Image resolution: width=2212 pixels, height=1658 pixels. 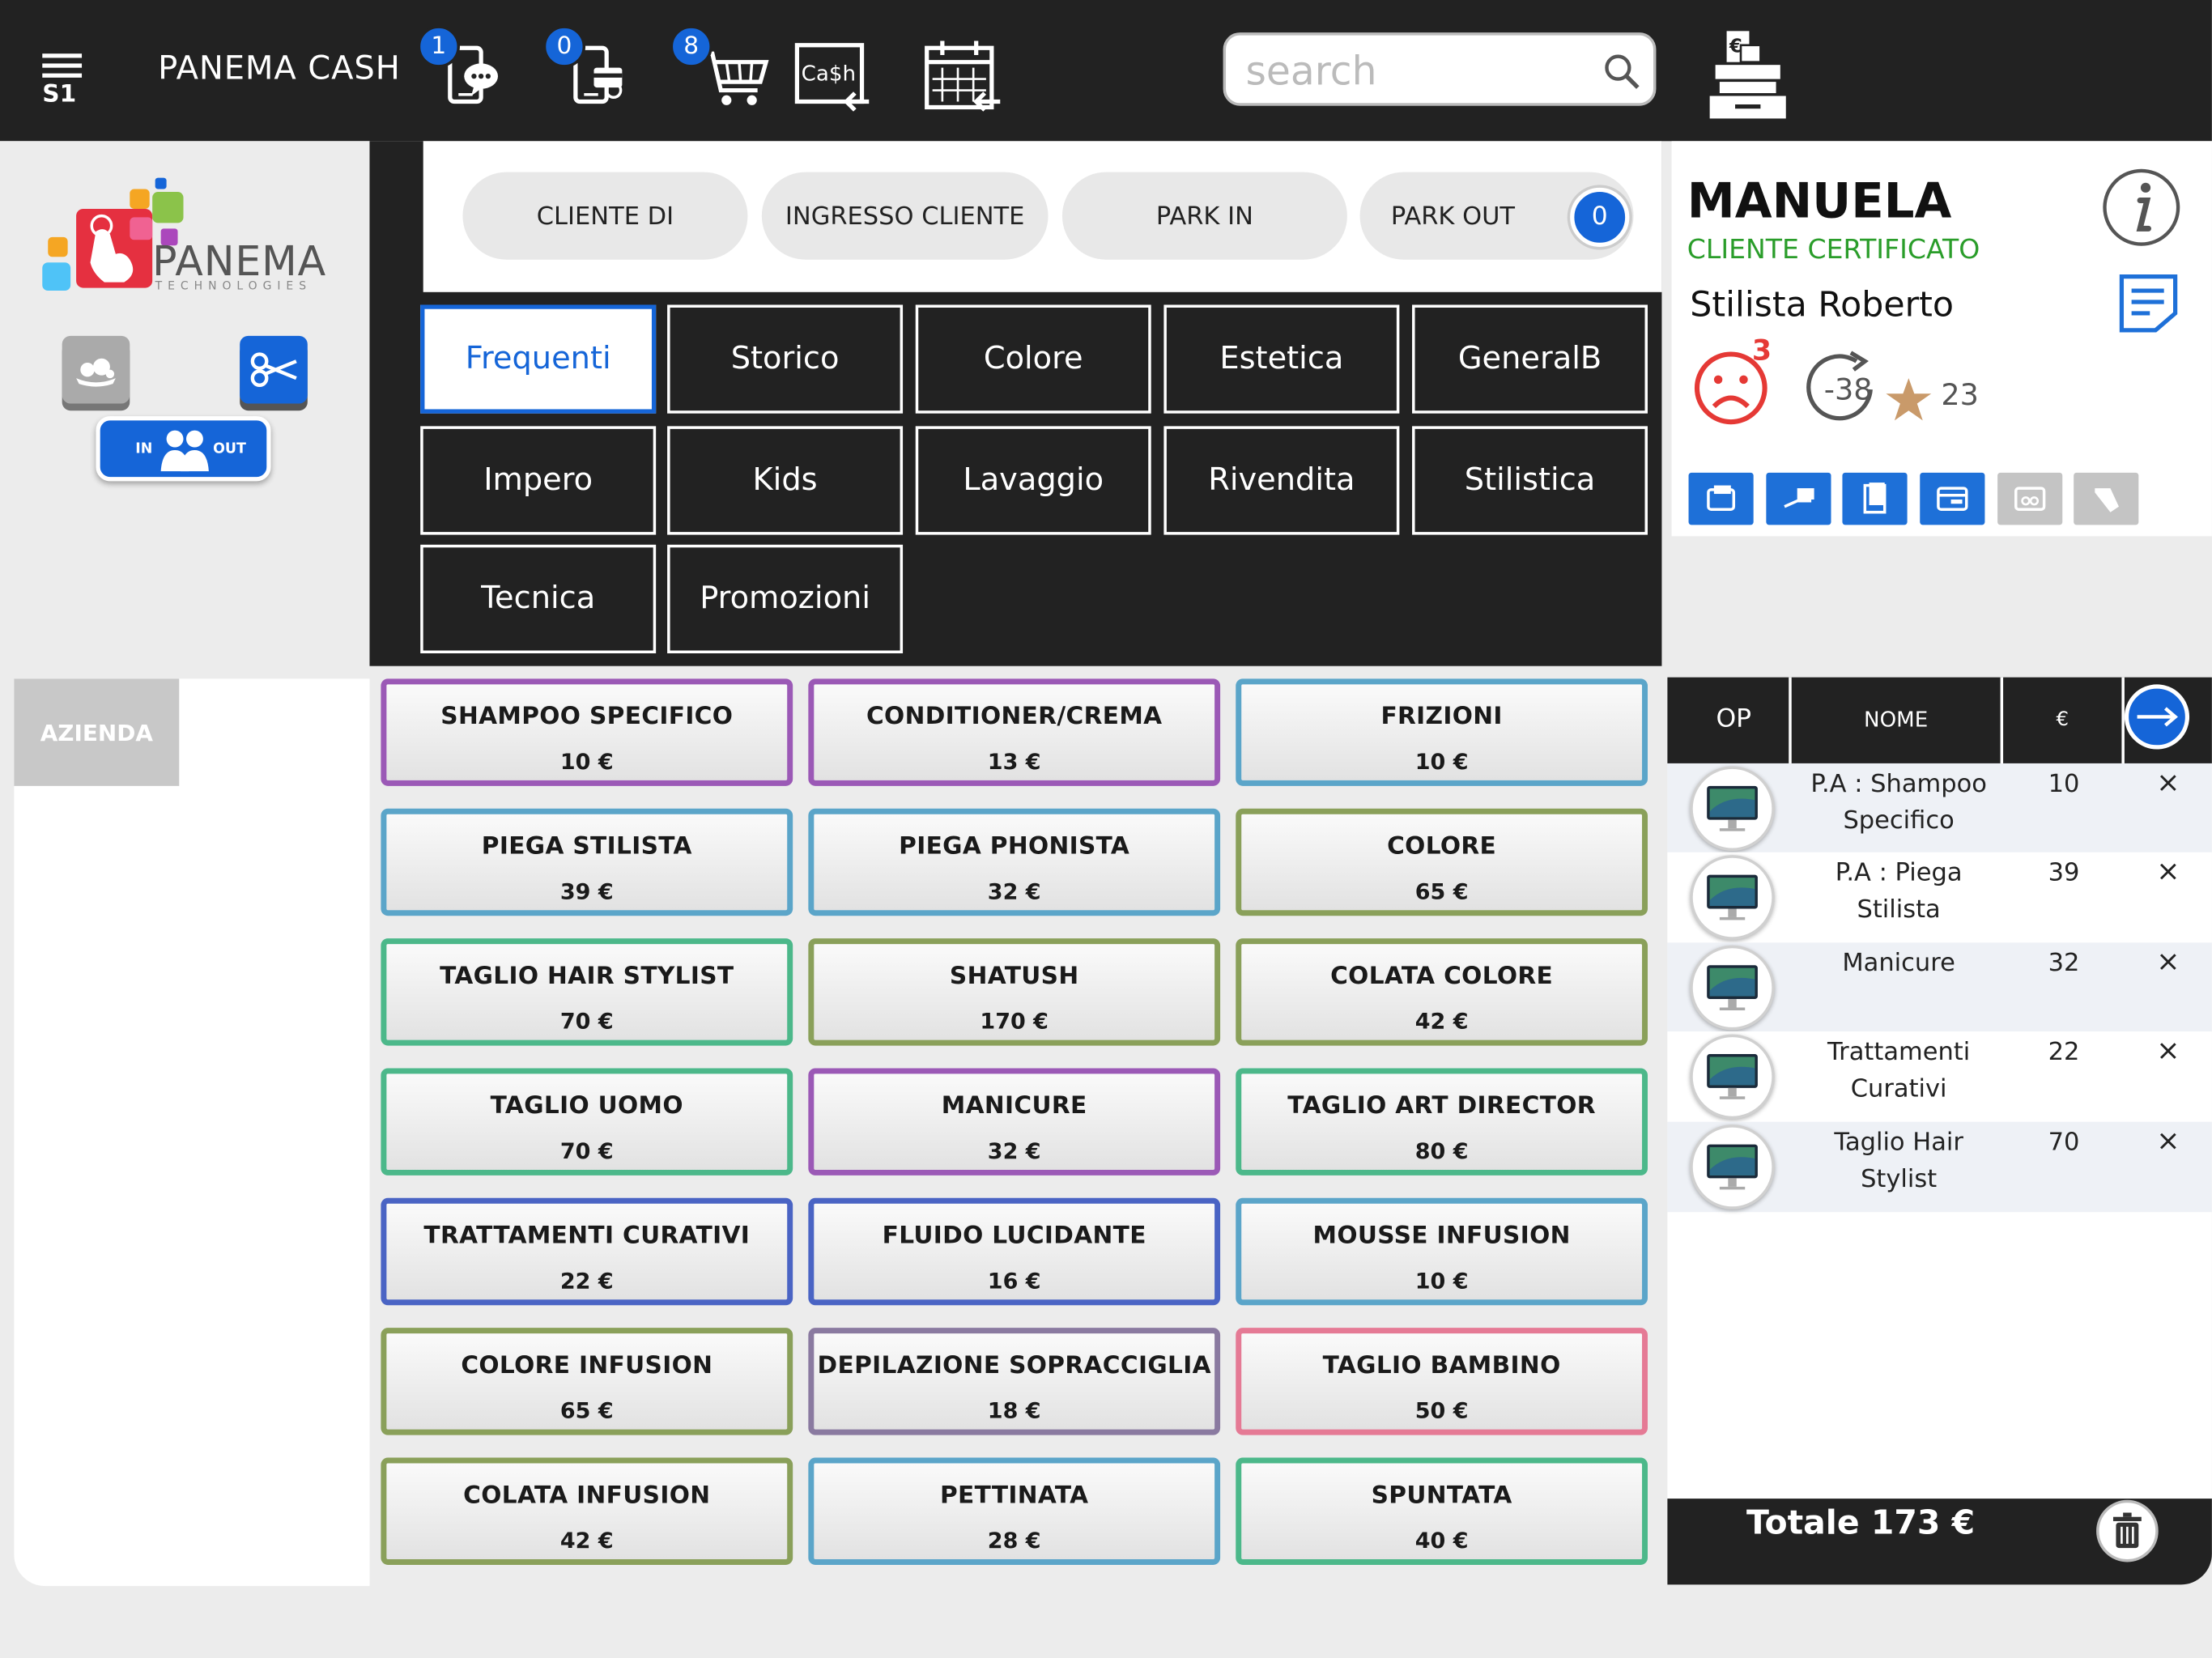 I want to click on park-in-button: PARK IN, so click(x=1204, y=216).